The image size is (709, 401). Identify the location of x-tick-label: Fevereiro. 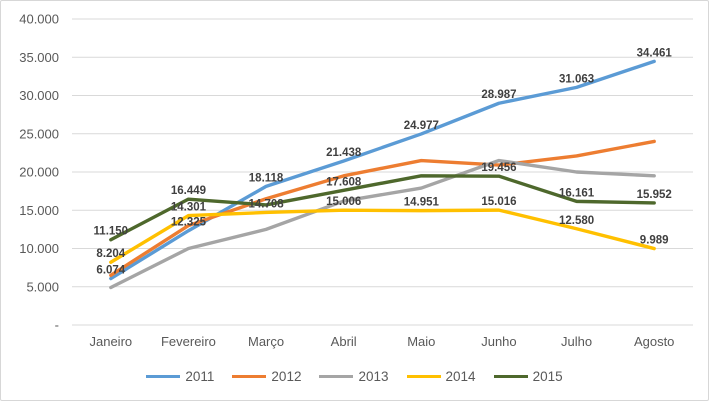
(188, 341).